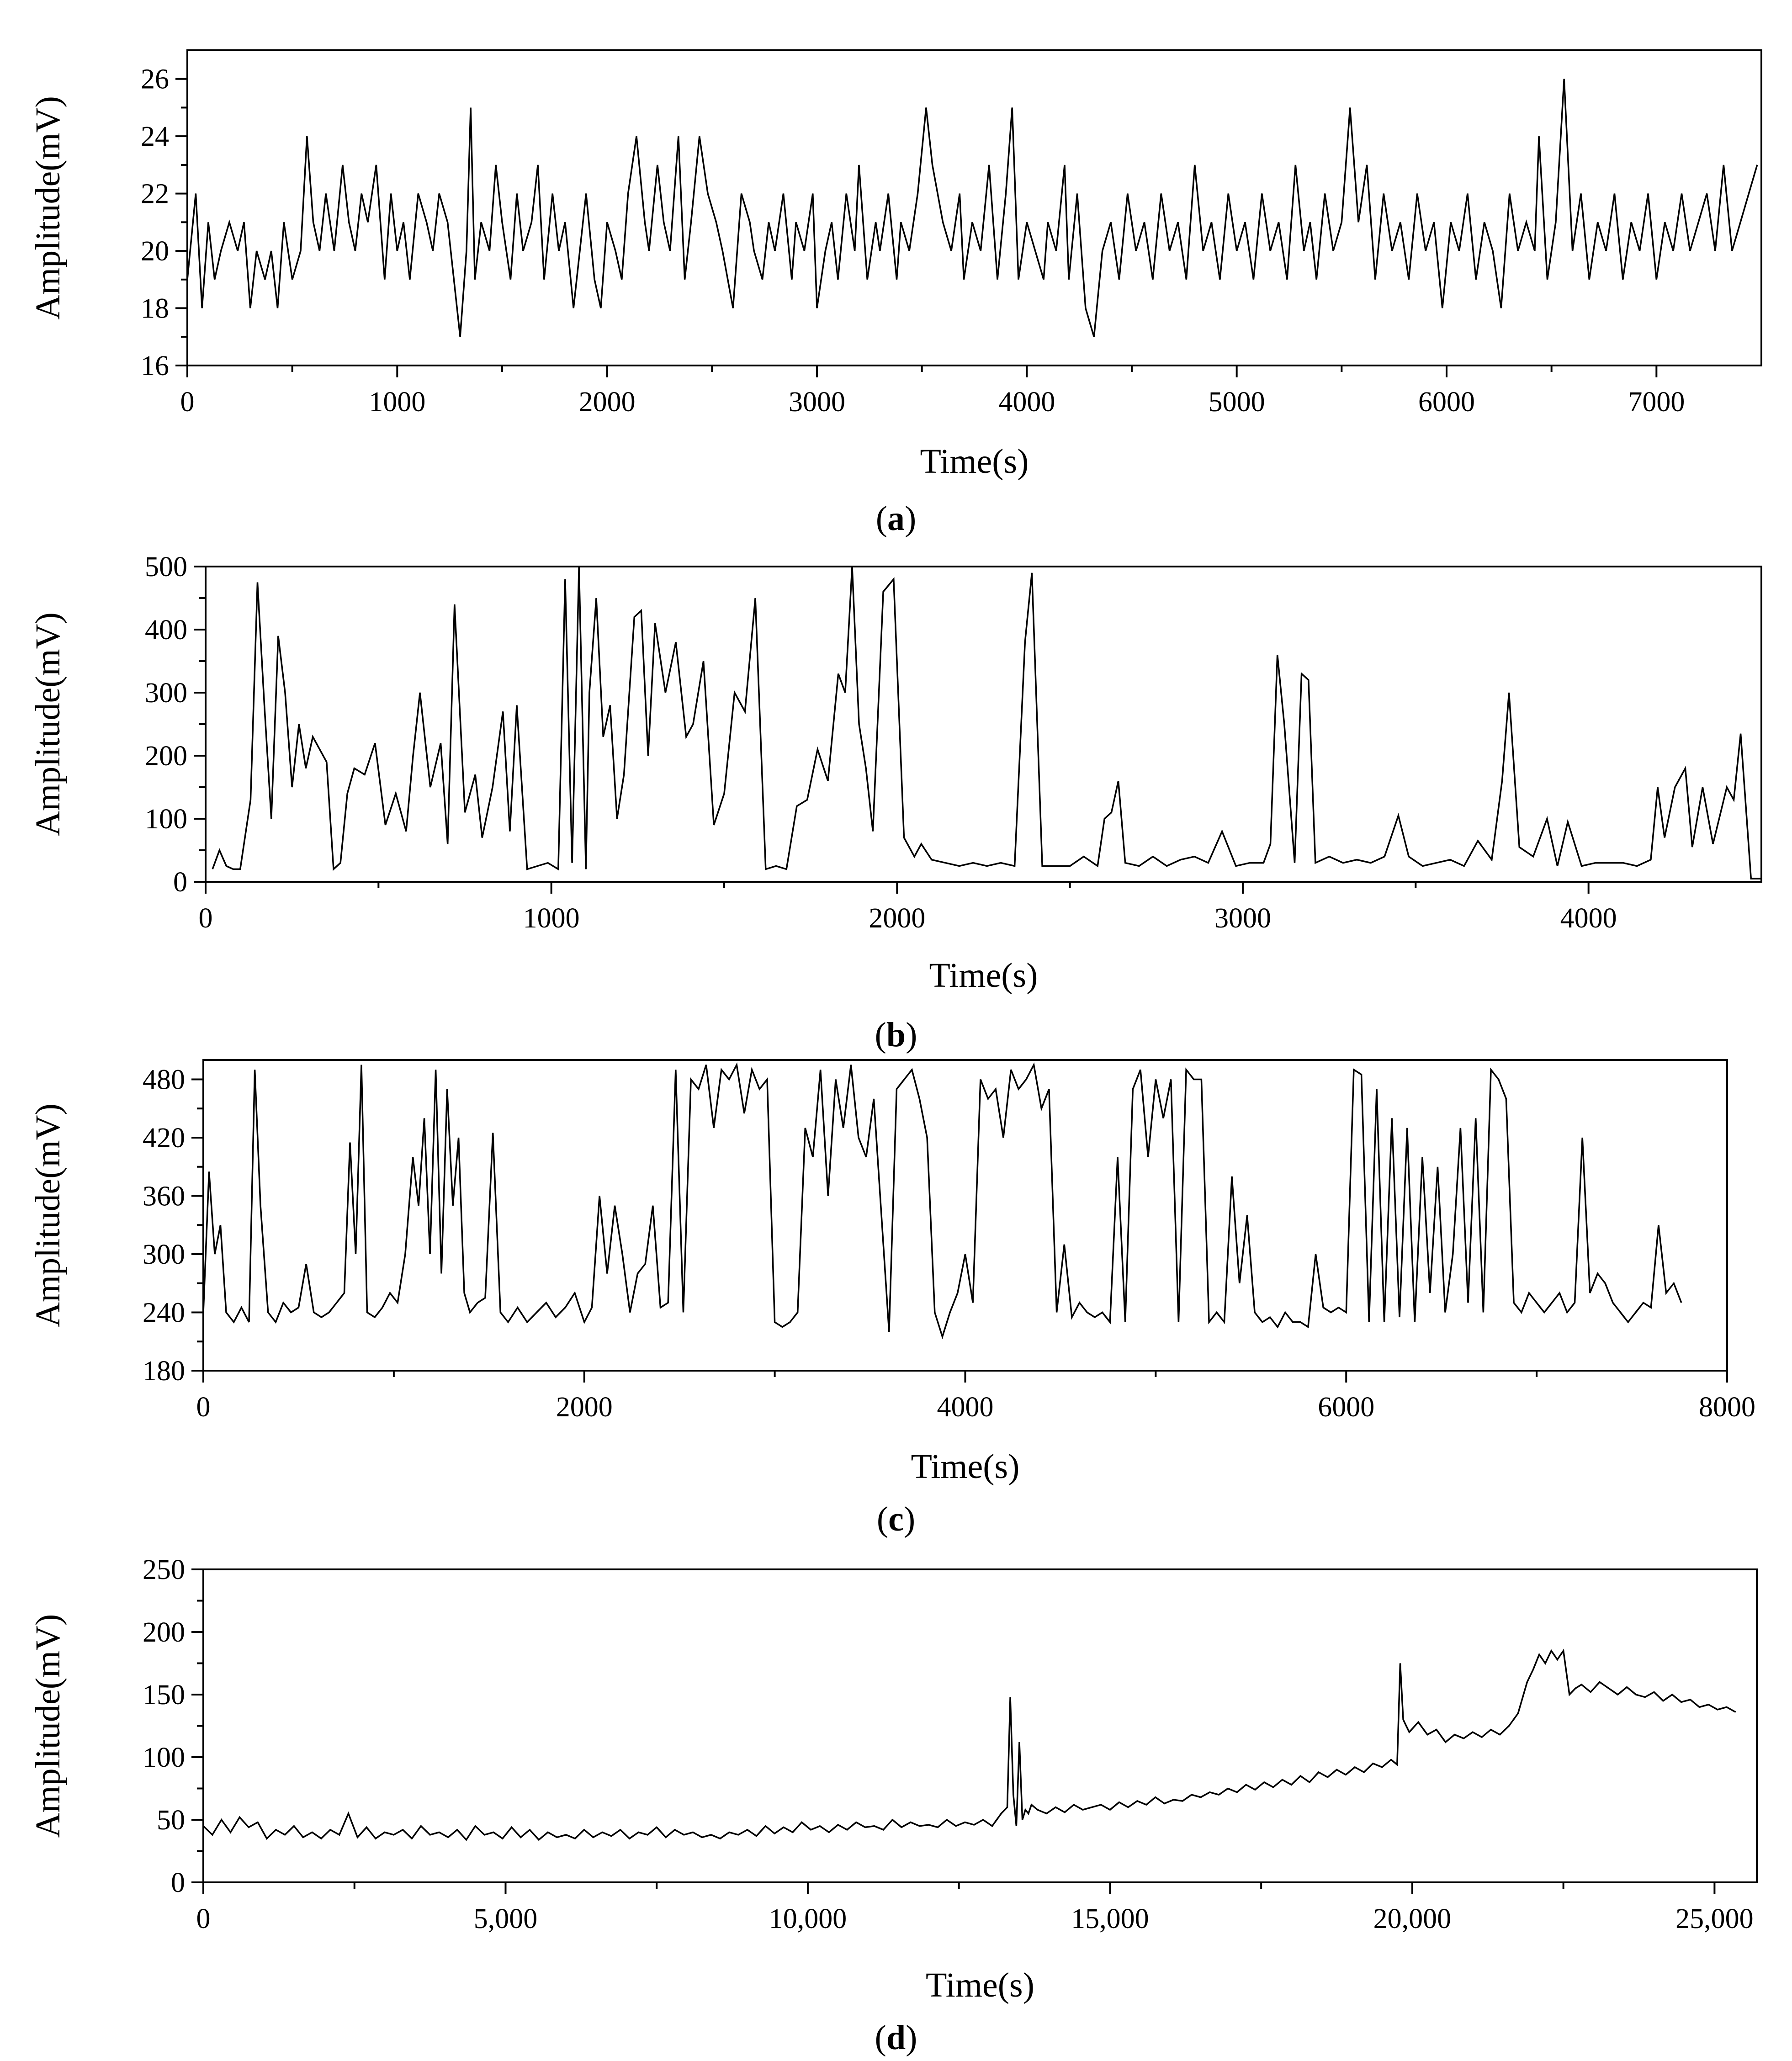  I want to click on x-tick-label: 5000, so click(1237, 402).